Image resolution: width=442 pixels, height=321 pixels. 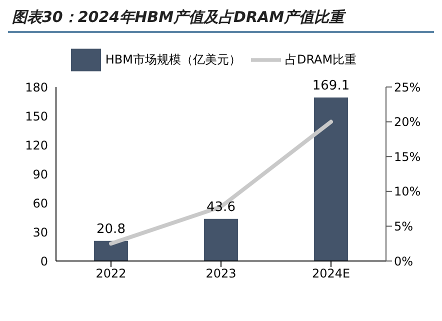 What do you see at coordinates (221, 20) in the screenshot?
I see `chart-title: 图表30：2024年HBM产值及占DRAM产值比重` at bounding box center [221, 20].